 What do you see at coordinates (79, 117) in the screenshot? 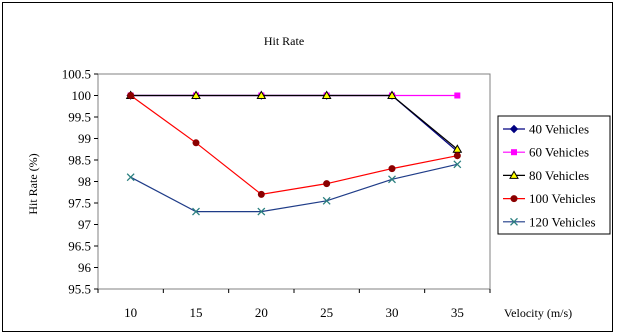
I see `y-tick-label: 99.5` at bounding box center [79, 117].